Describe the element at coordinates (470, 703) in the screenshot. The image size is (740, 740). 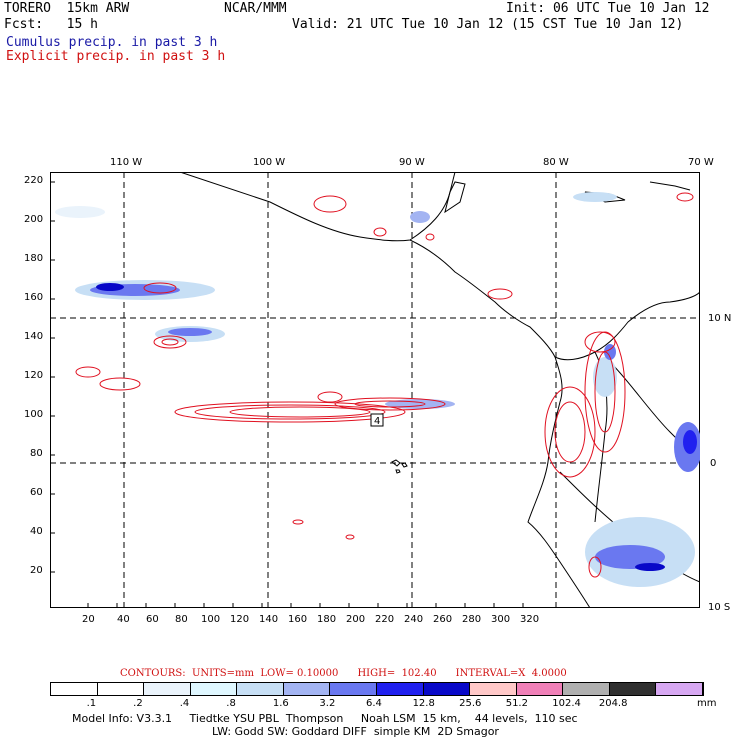
I see `legend-label: 25.6` at that location.